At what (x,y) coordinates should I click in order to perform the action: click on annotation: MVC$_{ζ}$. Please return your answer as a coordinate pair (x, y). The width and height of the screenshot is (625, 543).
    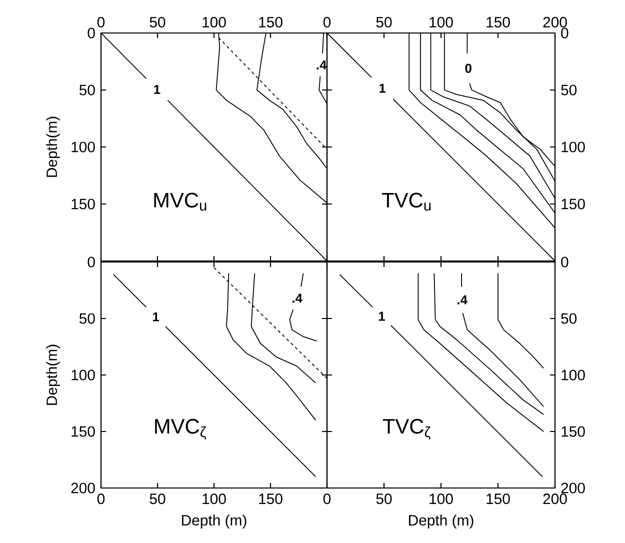
    Looking at the image, I should click on (180, 429).